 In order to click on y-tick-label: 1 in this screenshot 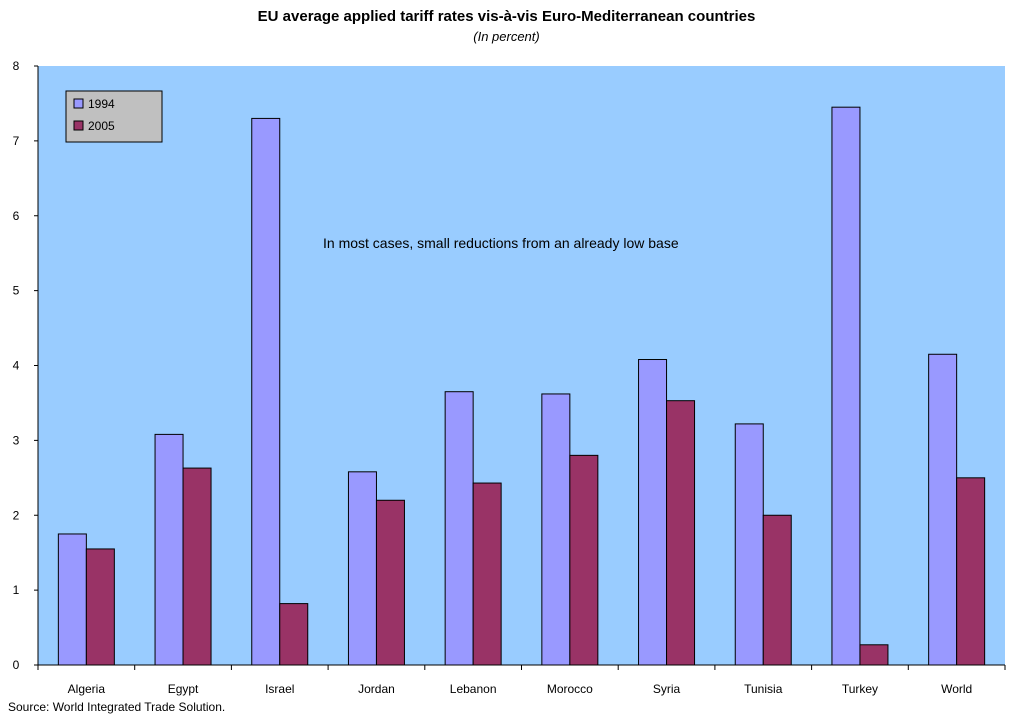, I will do `click(16, 590)`.